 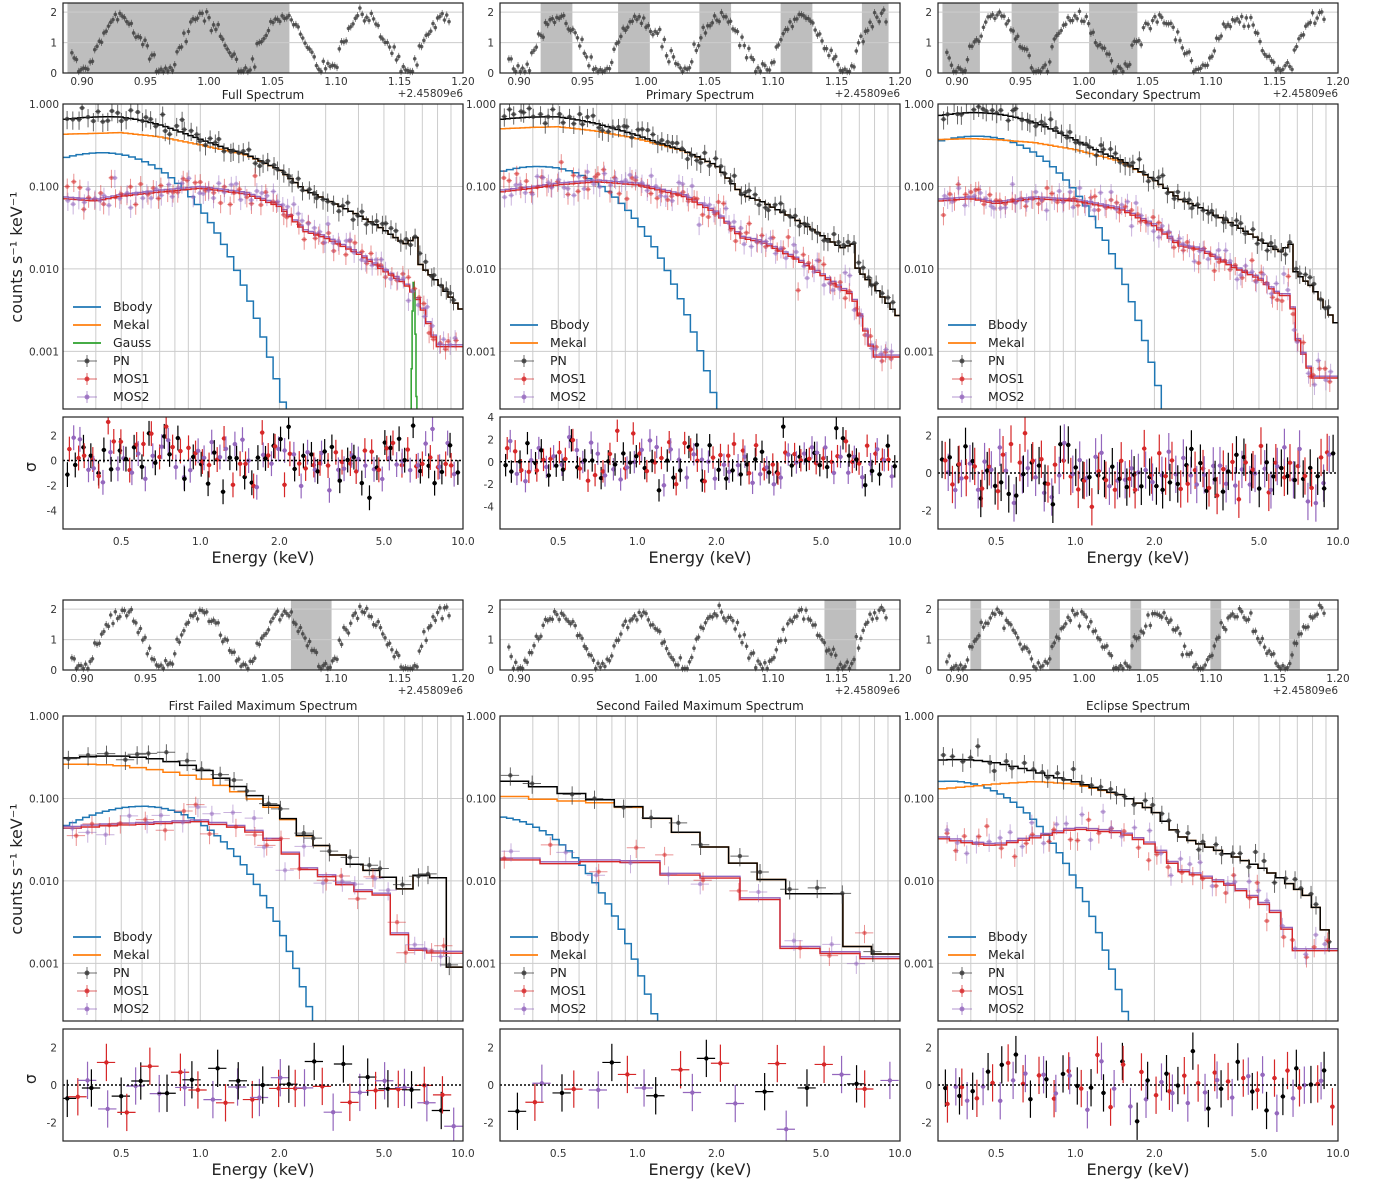 I want to click on x-tick-label: 0.90, so click(x=81, y=82).